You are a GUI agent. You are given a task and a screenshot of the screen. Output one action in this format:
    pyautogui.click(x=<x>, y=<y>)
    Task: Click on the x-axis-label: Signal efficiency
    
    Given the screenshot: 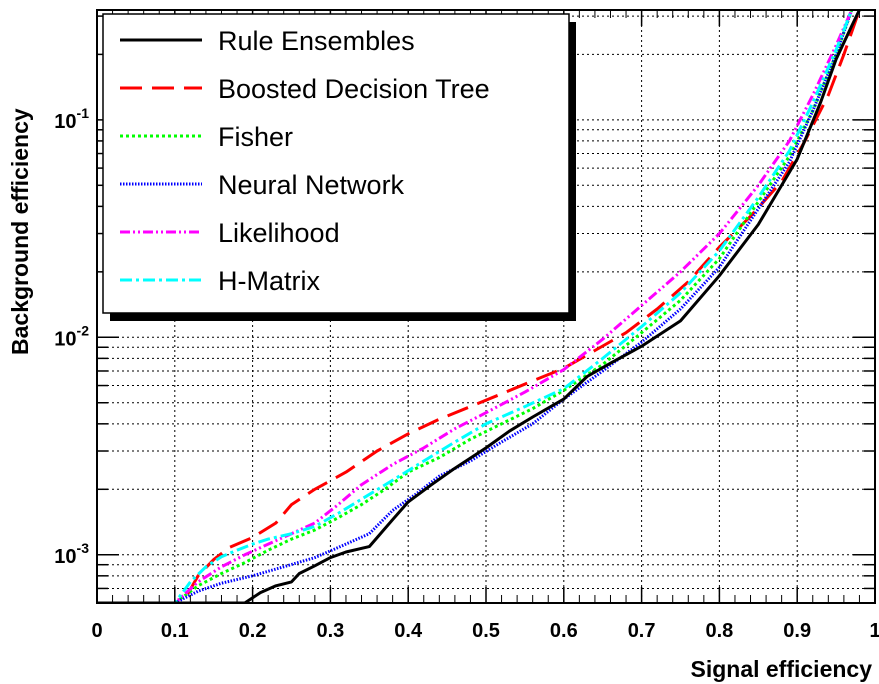 What is the action you would take?
    pyautogui.click(x=781, y=669)
    